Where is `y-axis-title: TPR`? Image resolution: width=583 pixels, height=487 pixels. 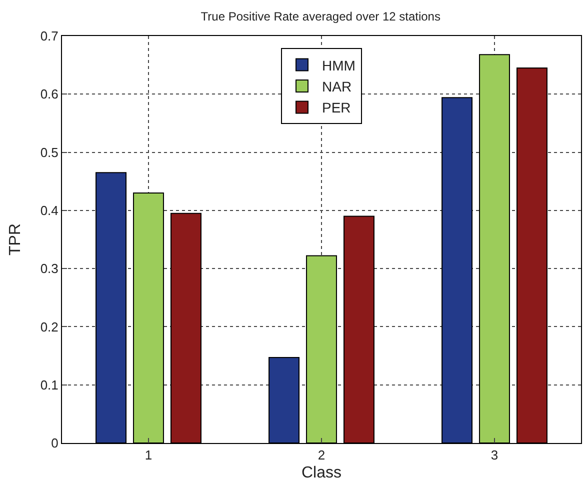 y-axis-title: TPR is located at coordinates (15, 240).